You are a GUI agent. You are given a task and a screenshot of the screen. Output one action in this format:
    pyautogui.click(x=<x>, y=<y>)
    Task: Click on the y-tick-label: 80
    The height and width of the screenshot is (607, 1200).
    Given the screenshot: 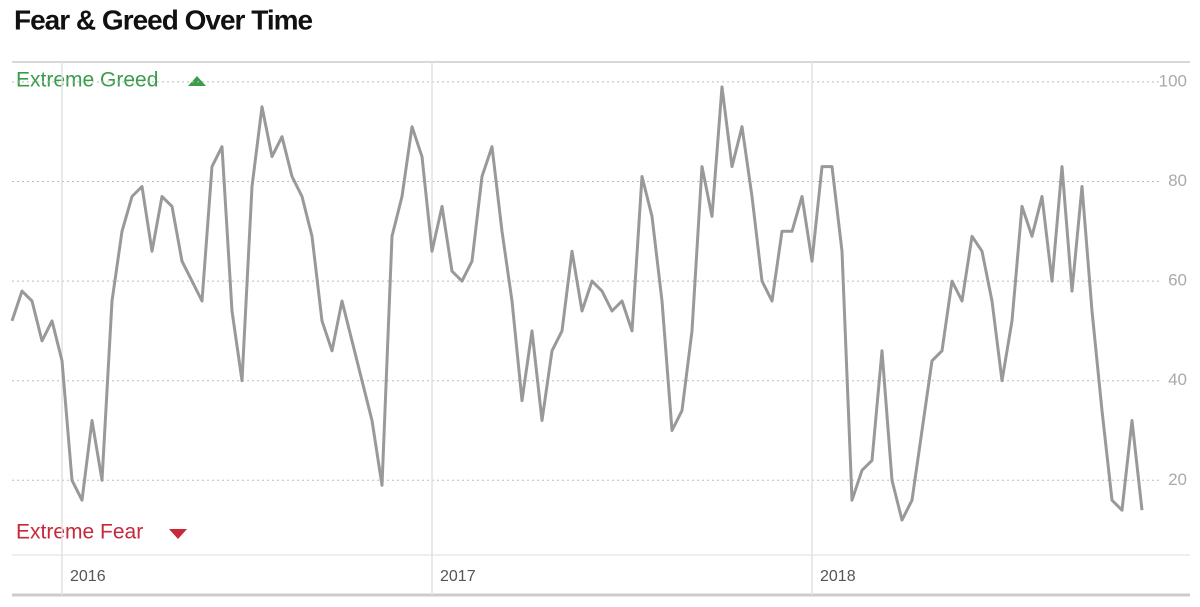 What is the action you would take?
    pyautogui.click(x=1177, y=180)
    